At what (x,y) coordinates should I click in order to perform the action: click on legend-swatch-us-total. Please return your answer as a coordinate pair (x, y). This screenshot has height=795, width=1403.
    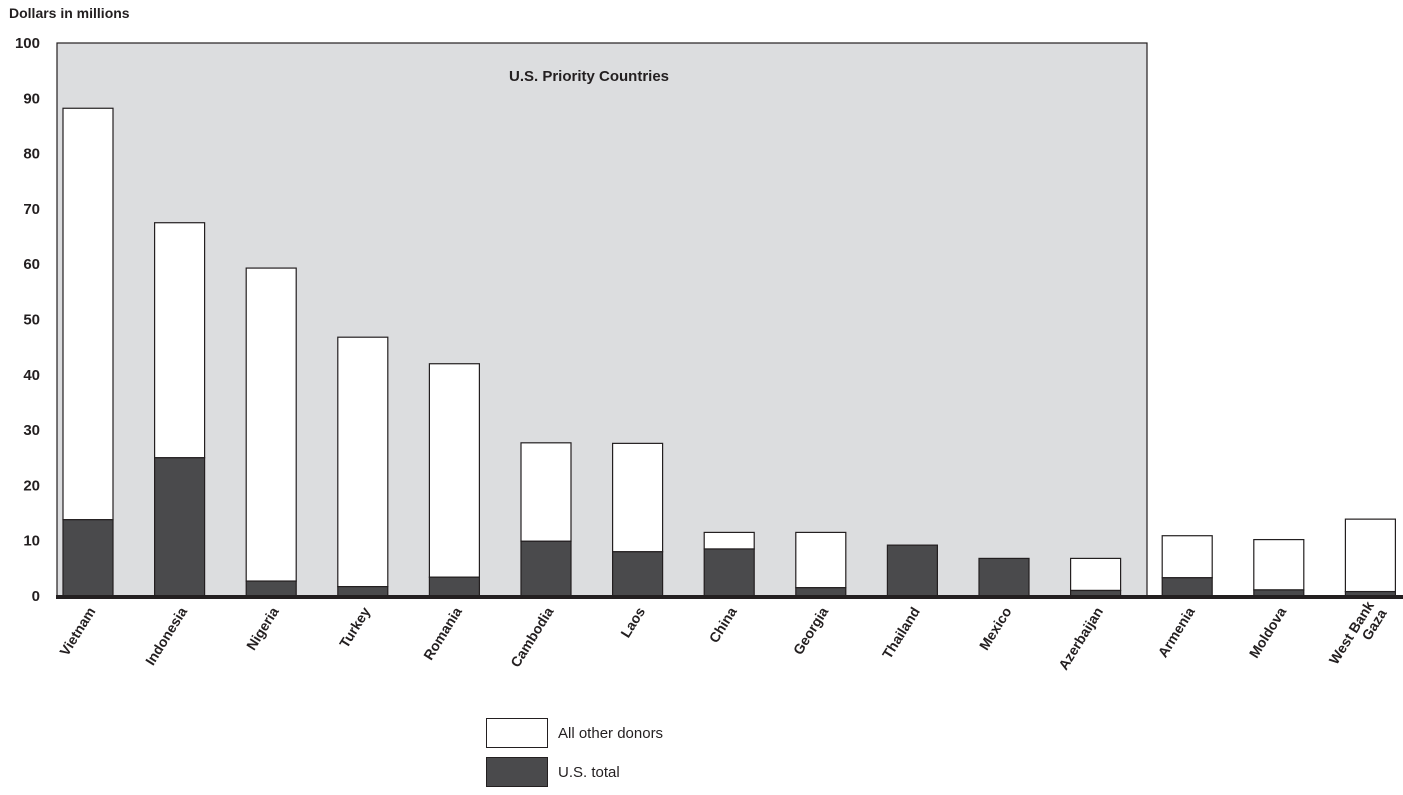
    Looking at the image, I should click on (517, 772).